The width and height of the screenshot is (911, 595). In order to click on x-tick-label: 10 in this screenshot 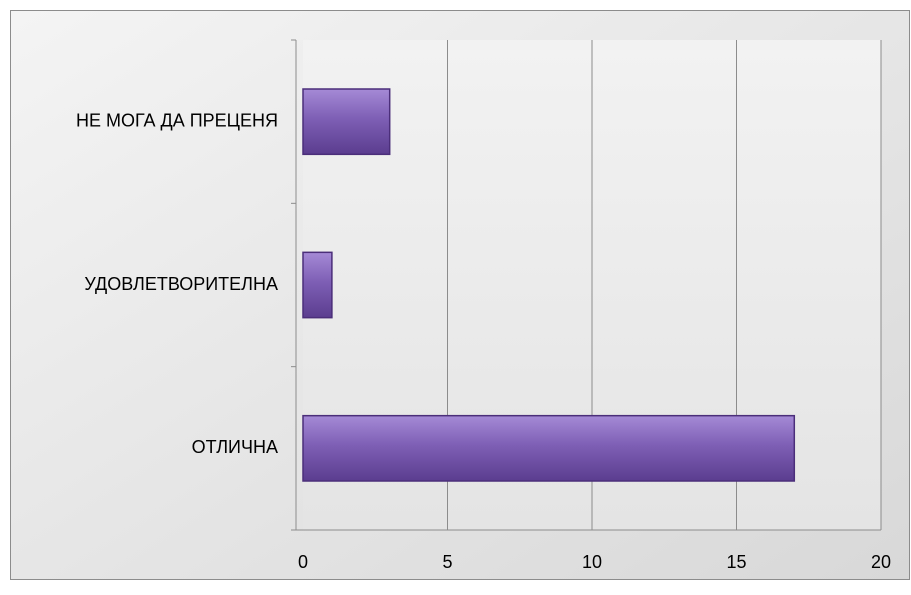, I will do `click(592, 562)`.